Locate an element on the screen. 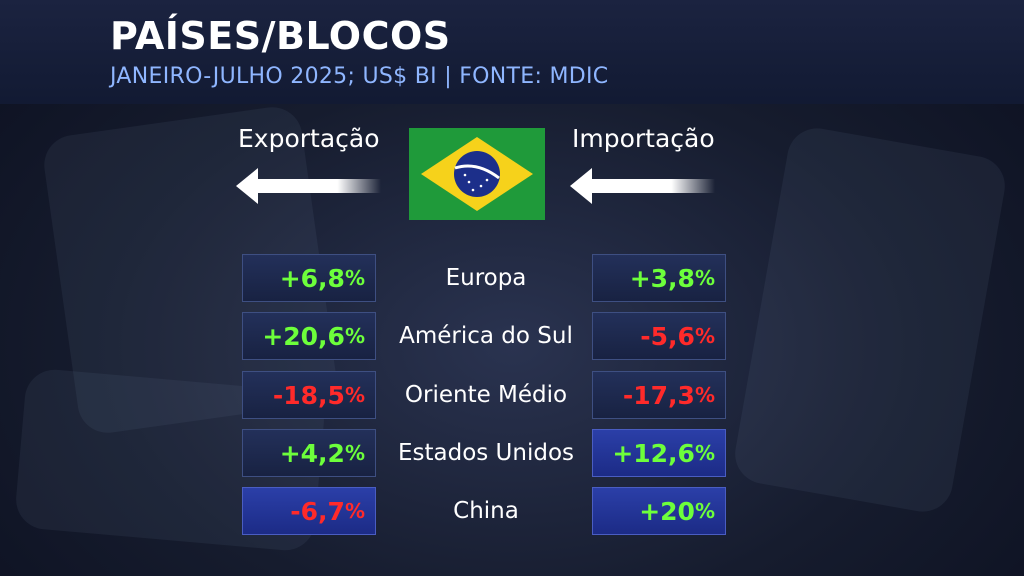 The image size is (1024, 576). export-value: -6,7 is located at coordinates (317, 511).